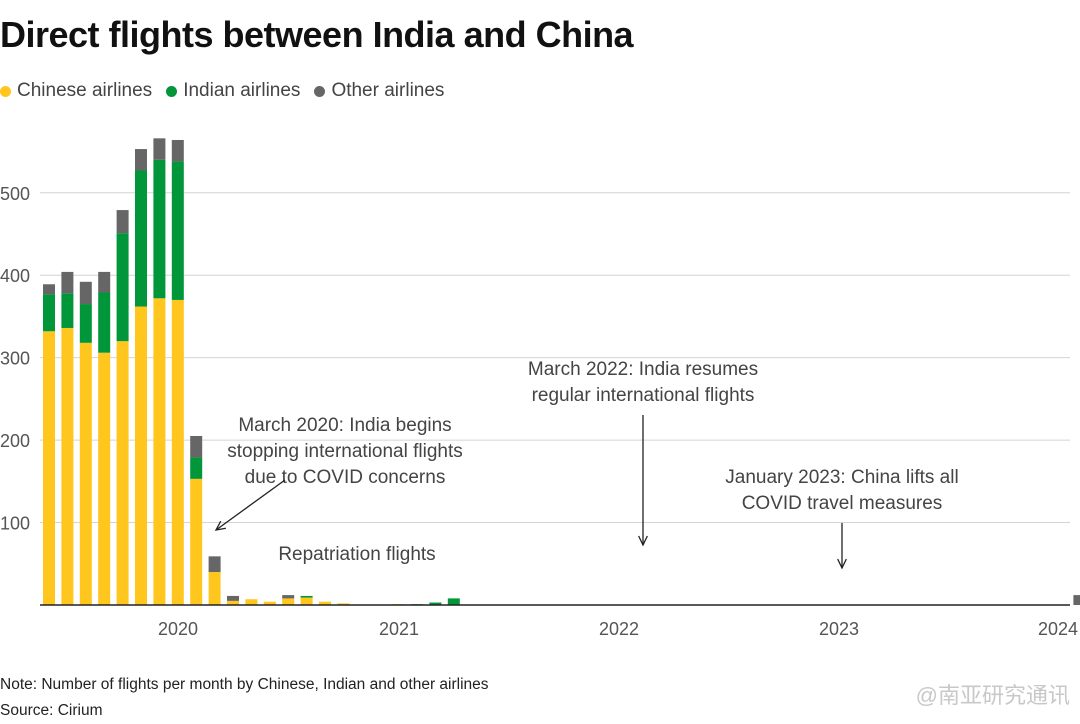  I want to click on chart-title: Direct flights between India and China, so click(317, 34).